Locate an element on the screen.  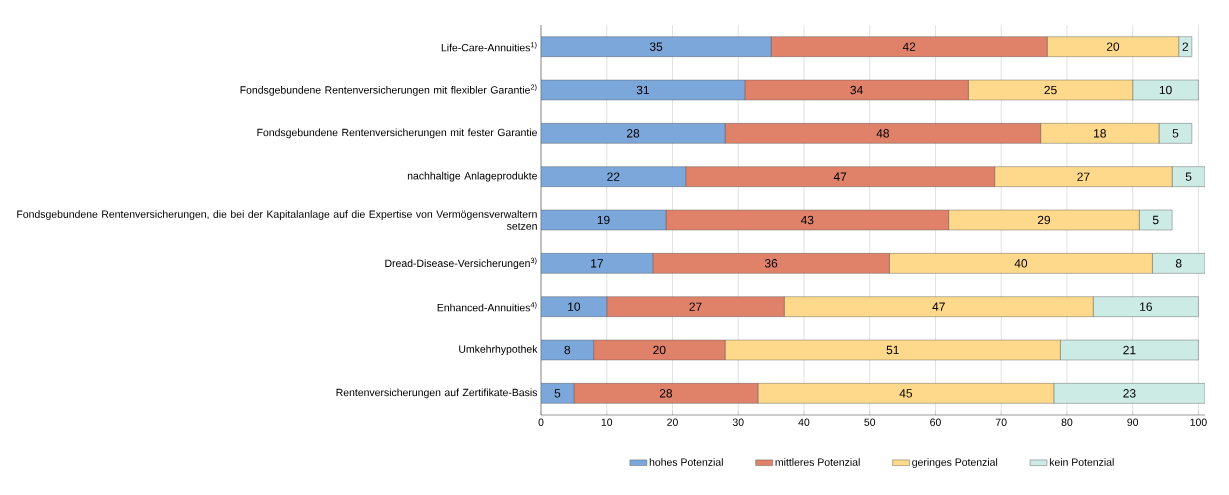
x-tick-label: 100 is located at coordinates (1198, 422).